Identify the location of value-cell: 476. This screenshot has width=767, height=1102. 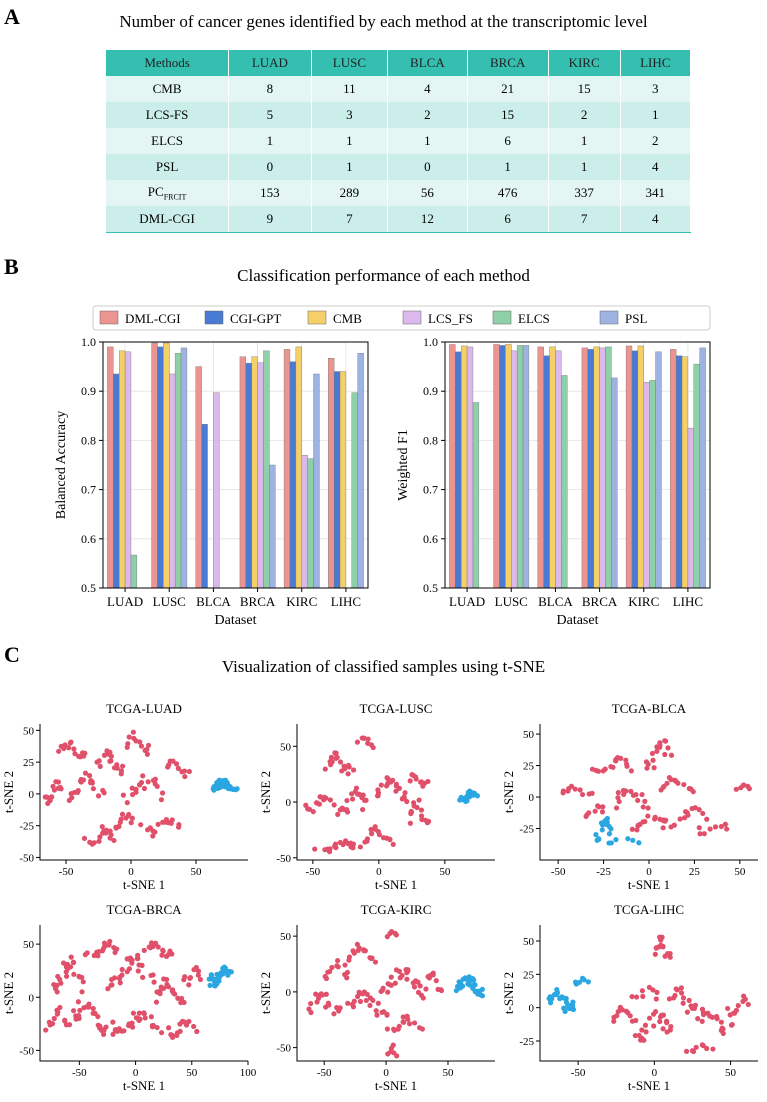
(508, 193).